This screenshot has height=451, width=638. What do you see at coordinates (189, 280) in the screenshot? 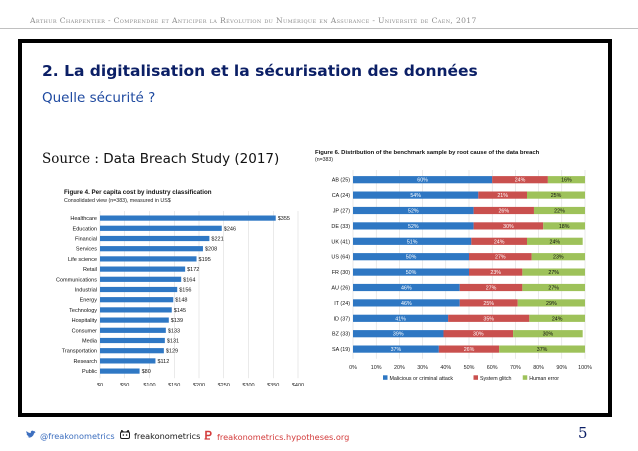
I see `value-label: $164` at bounding box center [189, 280].